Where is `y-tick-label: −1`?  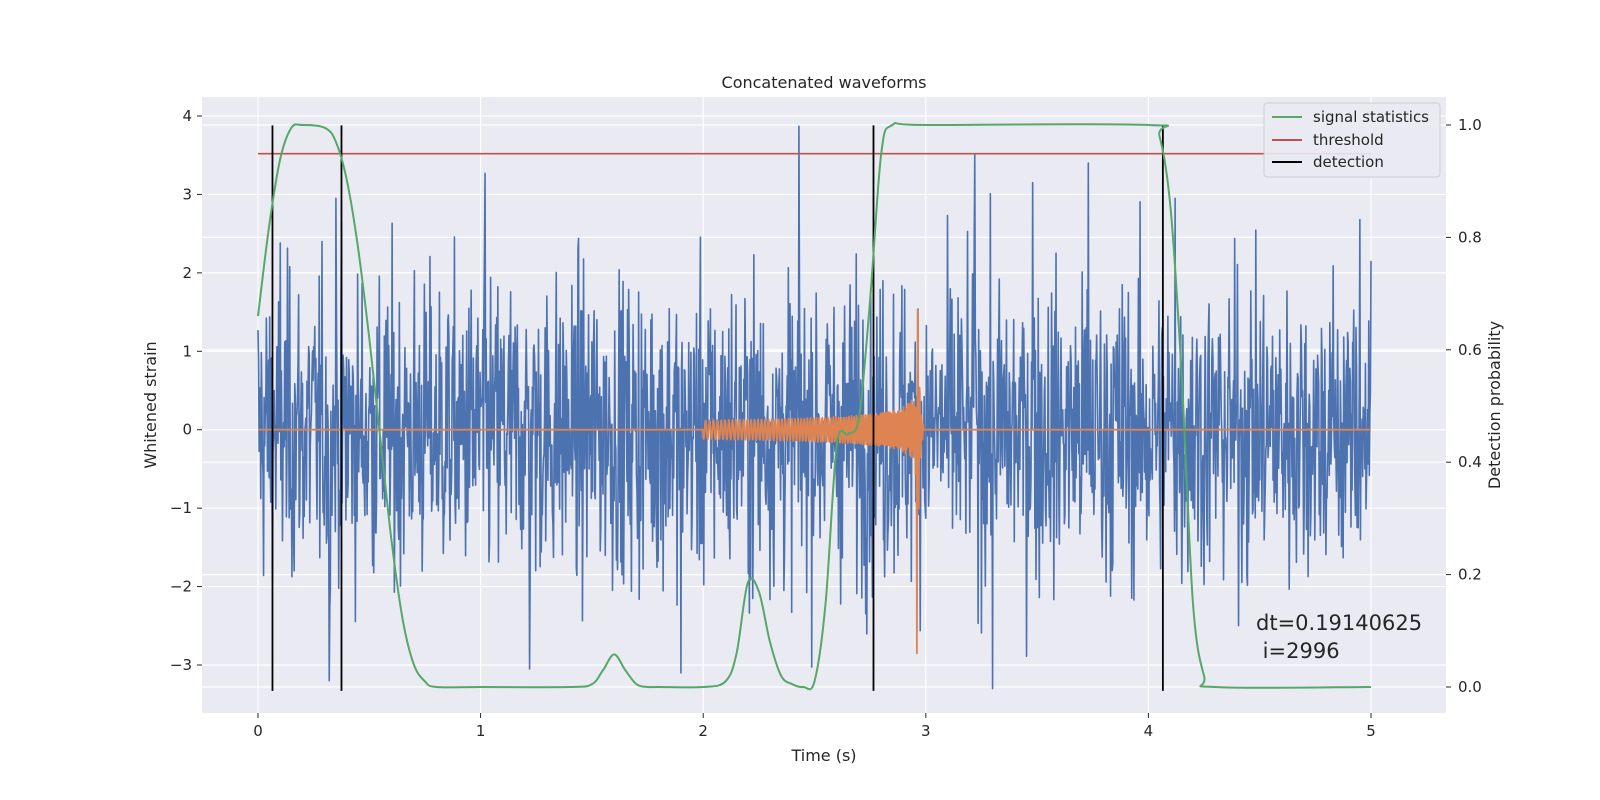 y-tick-label: −1 is located at coordinates (181, 508).